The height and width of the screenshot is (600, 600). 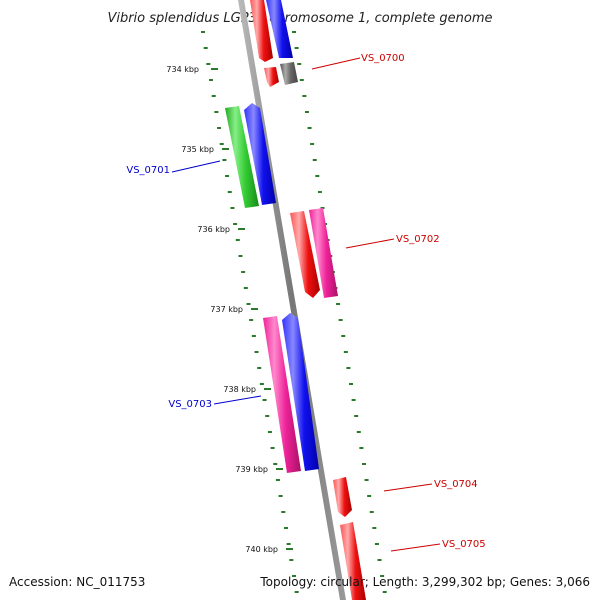 I want to click on kbp-label: 735 kbp, so click(x=197, y=149).